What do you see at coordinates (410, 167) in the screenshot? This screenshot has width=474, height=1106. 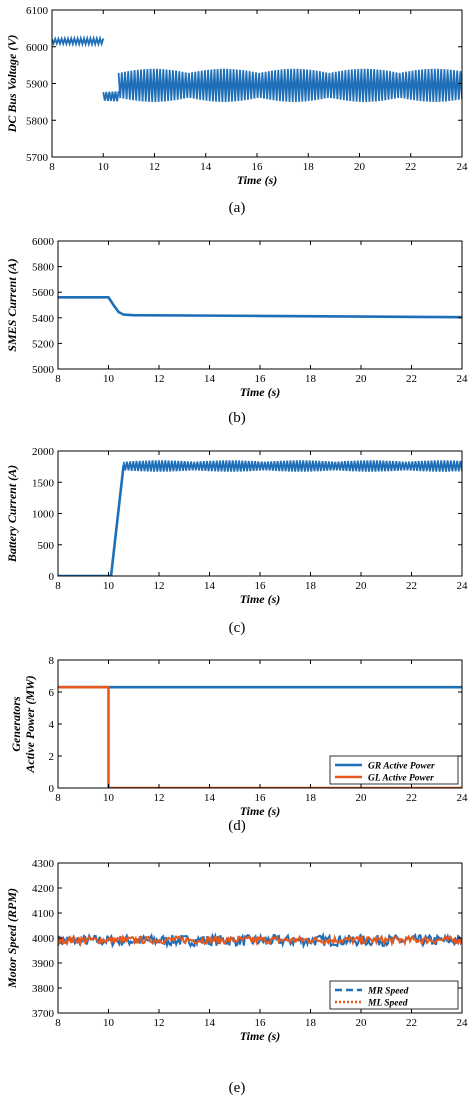 I see `chart-a-xtick-label: 22` at bounding box center [410, 167].